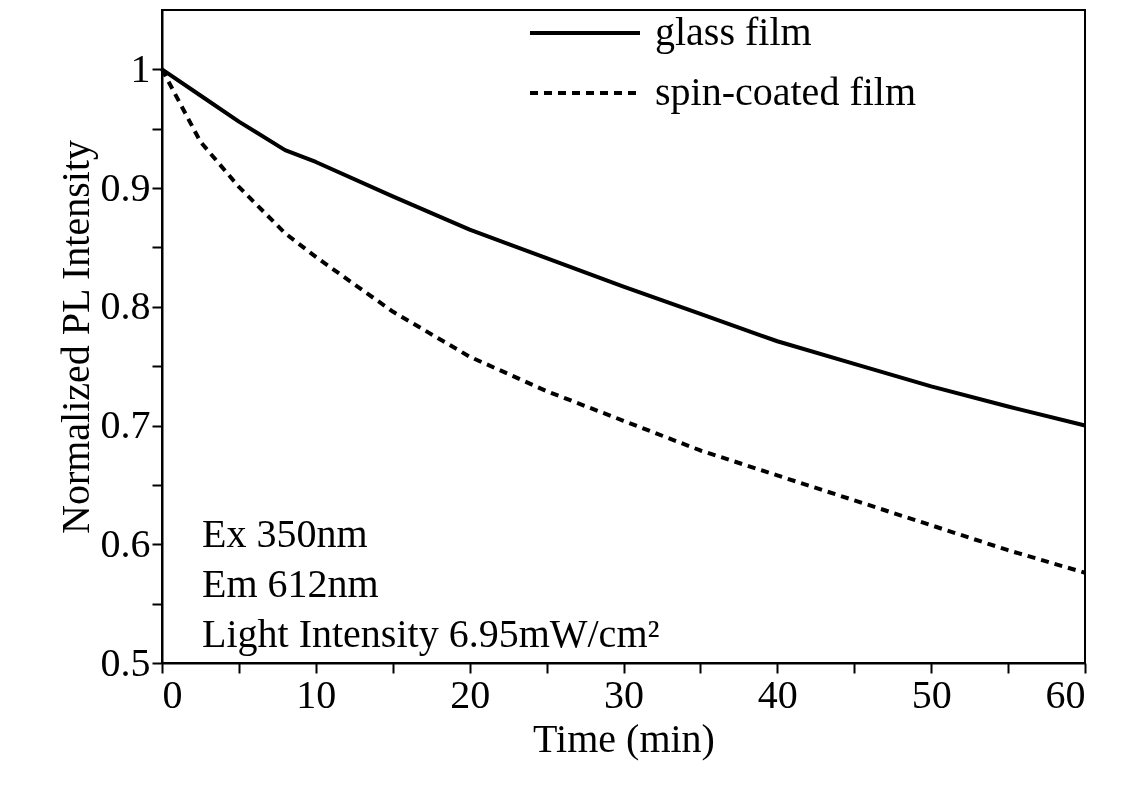 The height and width of the screenshot is (792, 1139). I want to click on x-tick-label: 40, so click(777, 694).